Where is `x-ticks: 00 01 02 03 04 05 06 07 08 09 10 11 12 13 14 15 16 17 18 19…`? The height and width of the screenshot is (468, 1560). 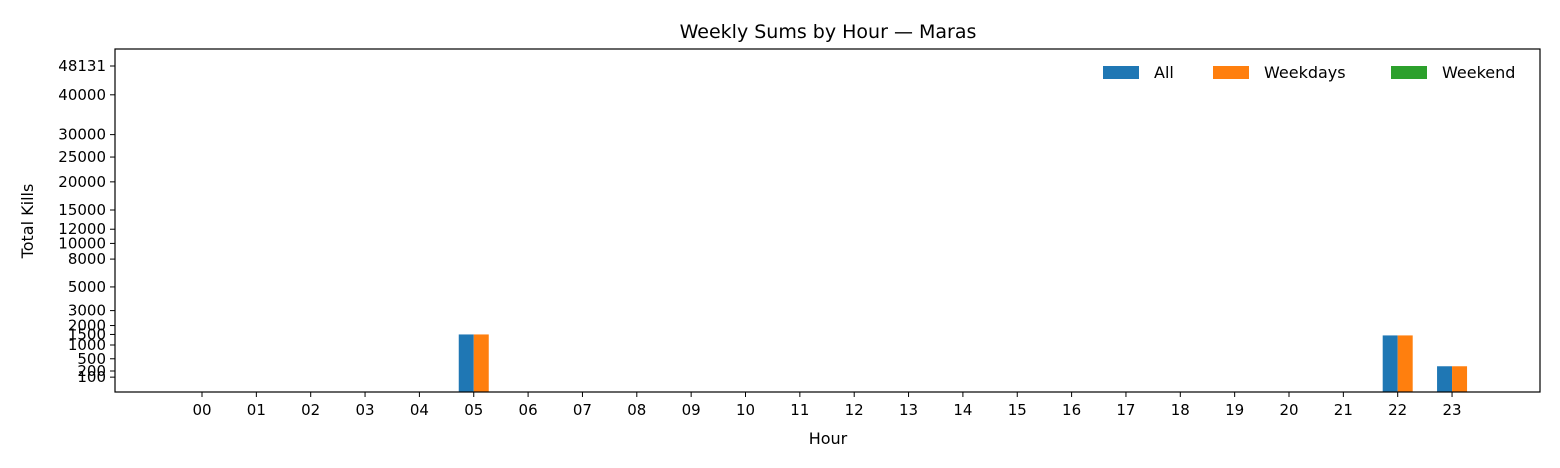 x-ticks: 00 01 02 03 04 05 06 07 08 09 10 11 12 13 14 15 16 17 18 19… is located at coordinates (827, 405).